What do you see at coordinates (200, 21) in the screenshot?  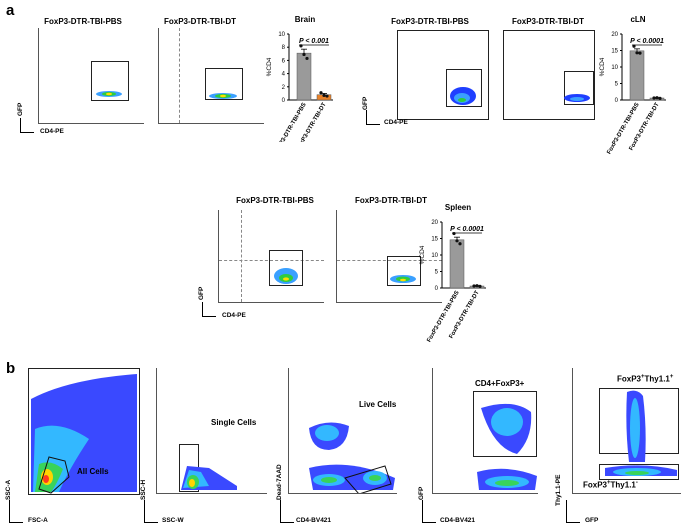 I see `flow-title-brain-dt: FoxP3-DTR-TBI-DT` at bounding box center [200, 21].